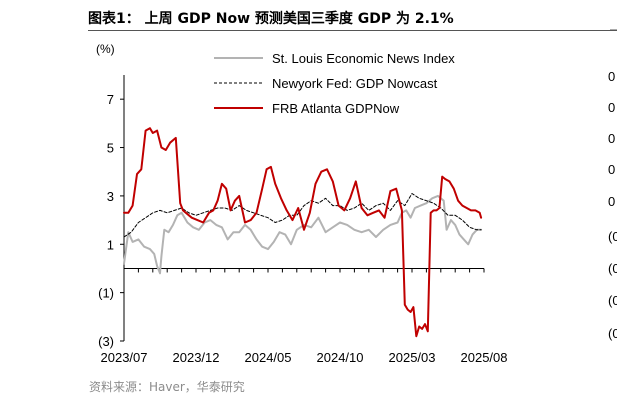 Image resolution: width=617 pixels, height=403 pixels. I want to click on clipped-right-panel: 0 0 0 0 0 (0 (0 (0 (0, so click(612, 185).